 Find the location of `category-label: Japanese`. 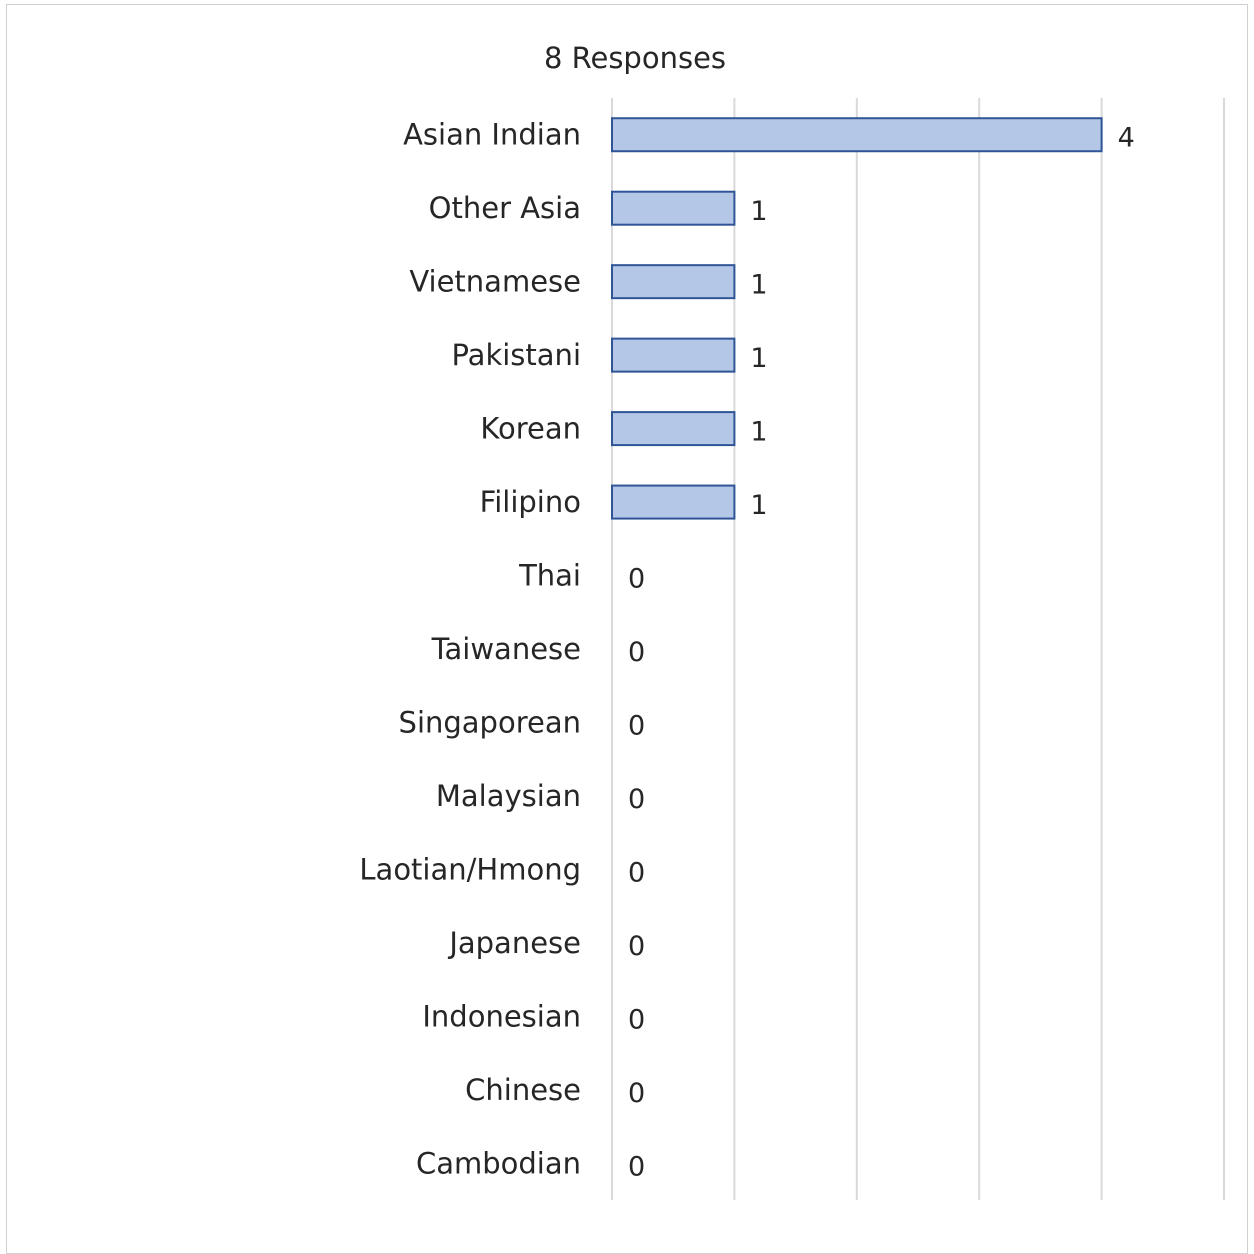

category-label: Japanese is located at coordinates (514, 943).